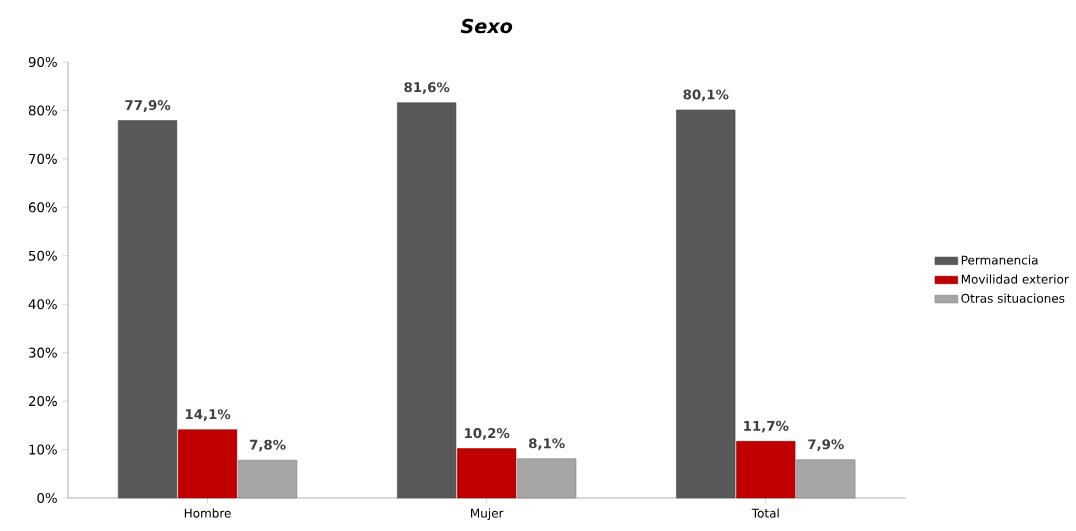 The width and height of the screenshot is (1076, 531). I want to click on data-label: 7,8%, so click(267, 445).